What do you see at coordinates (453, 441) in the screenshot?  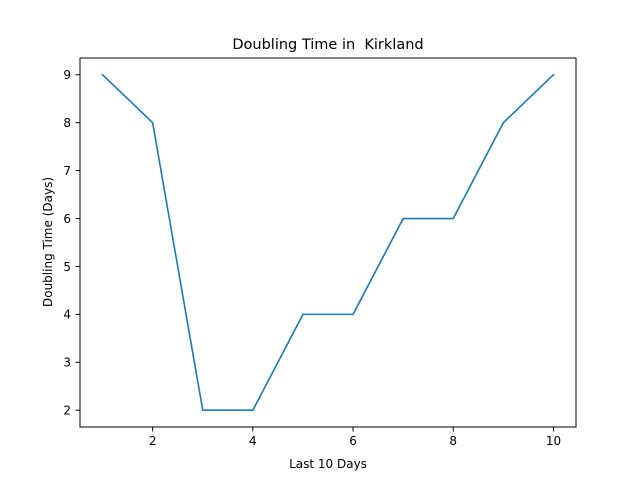 I see `x-tick-label: 8` at bounding box center [453, 441].